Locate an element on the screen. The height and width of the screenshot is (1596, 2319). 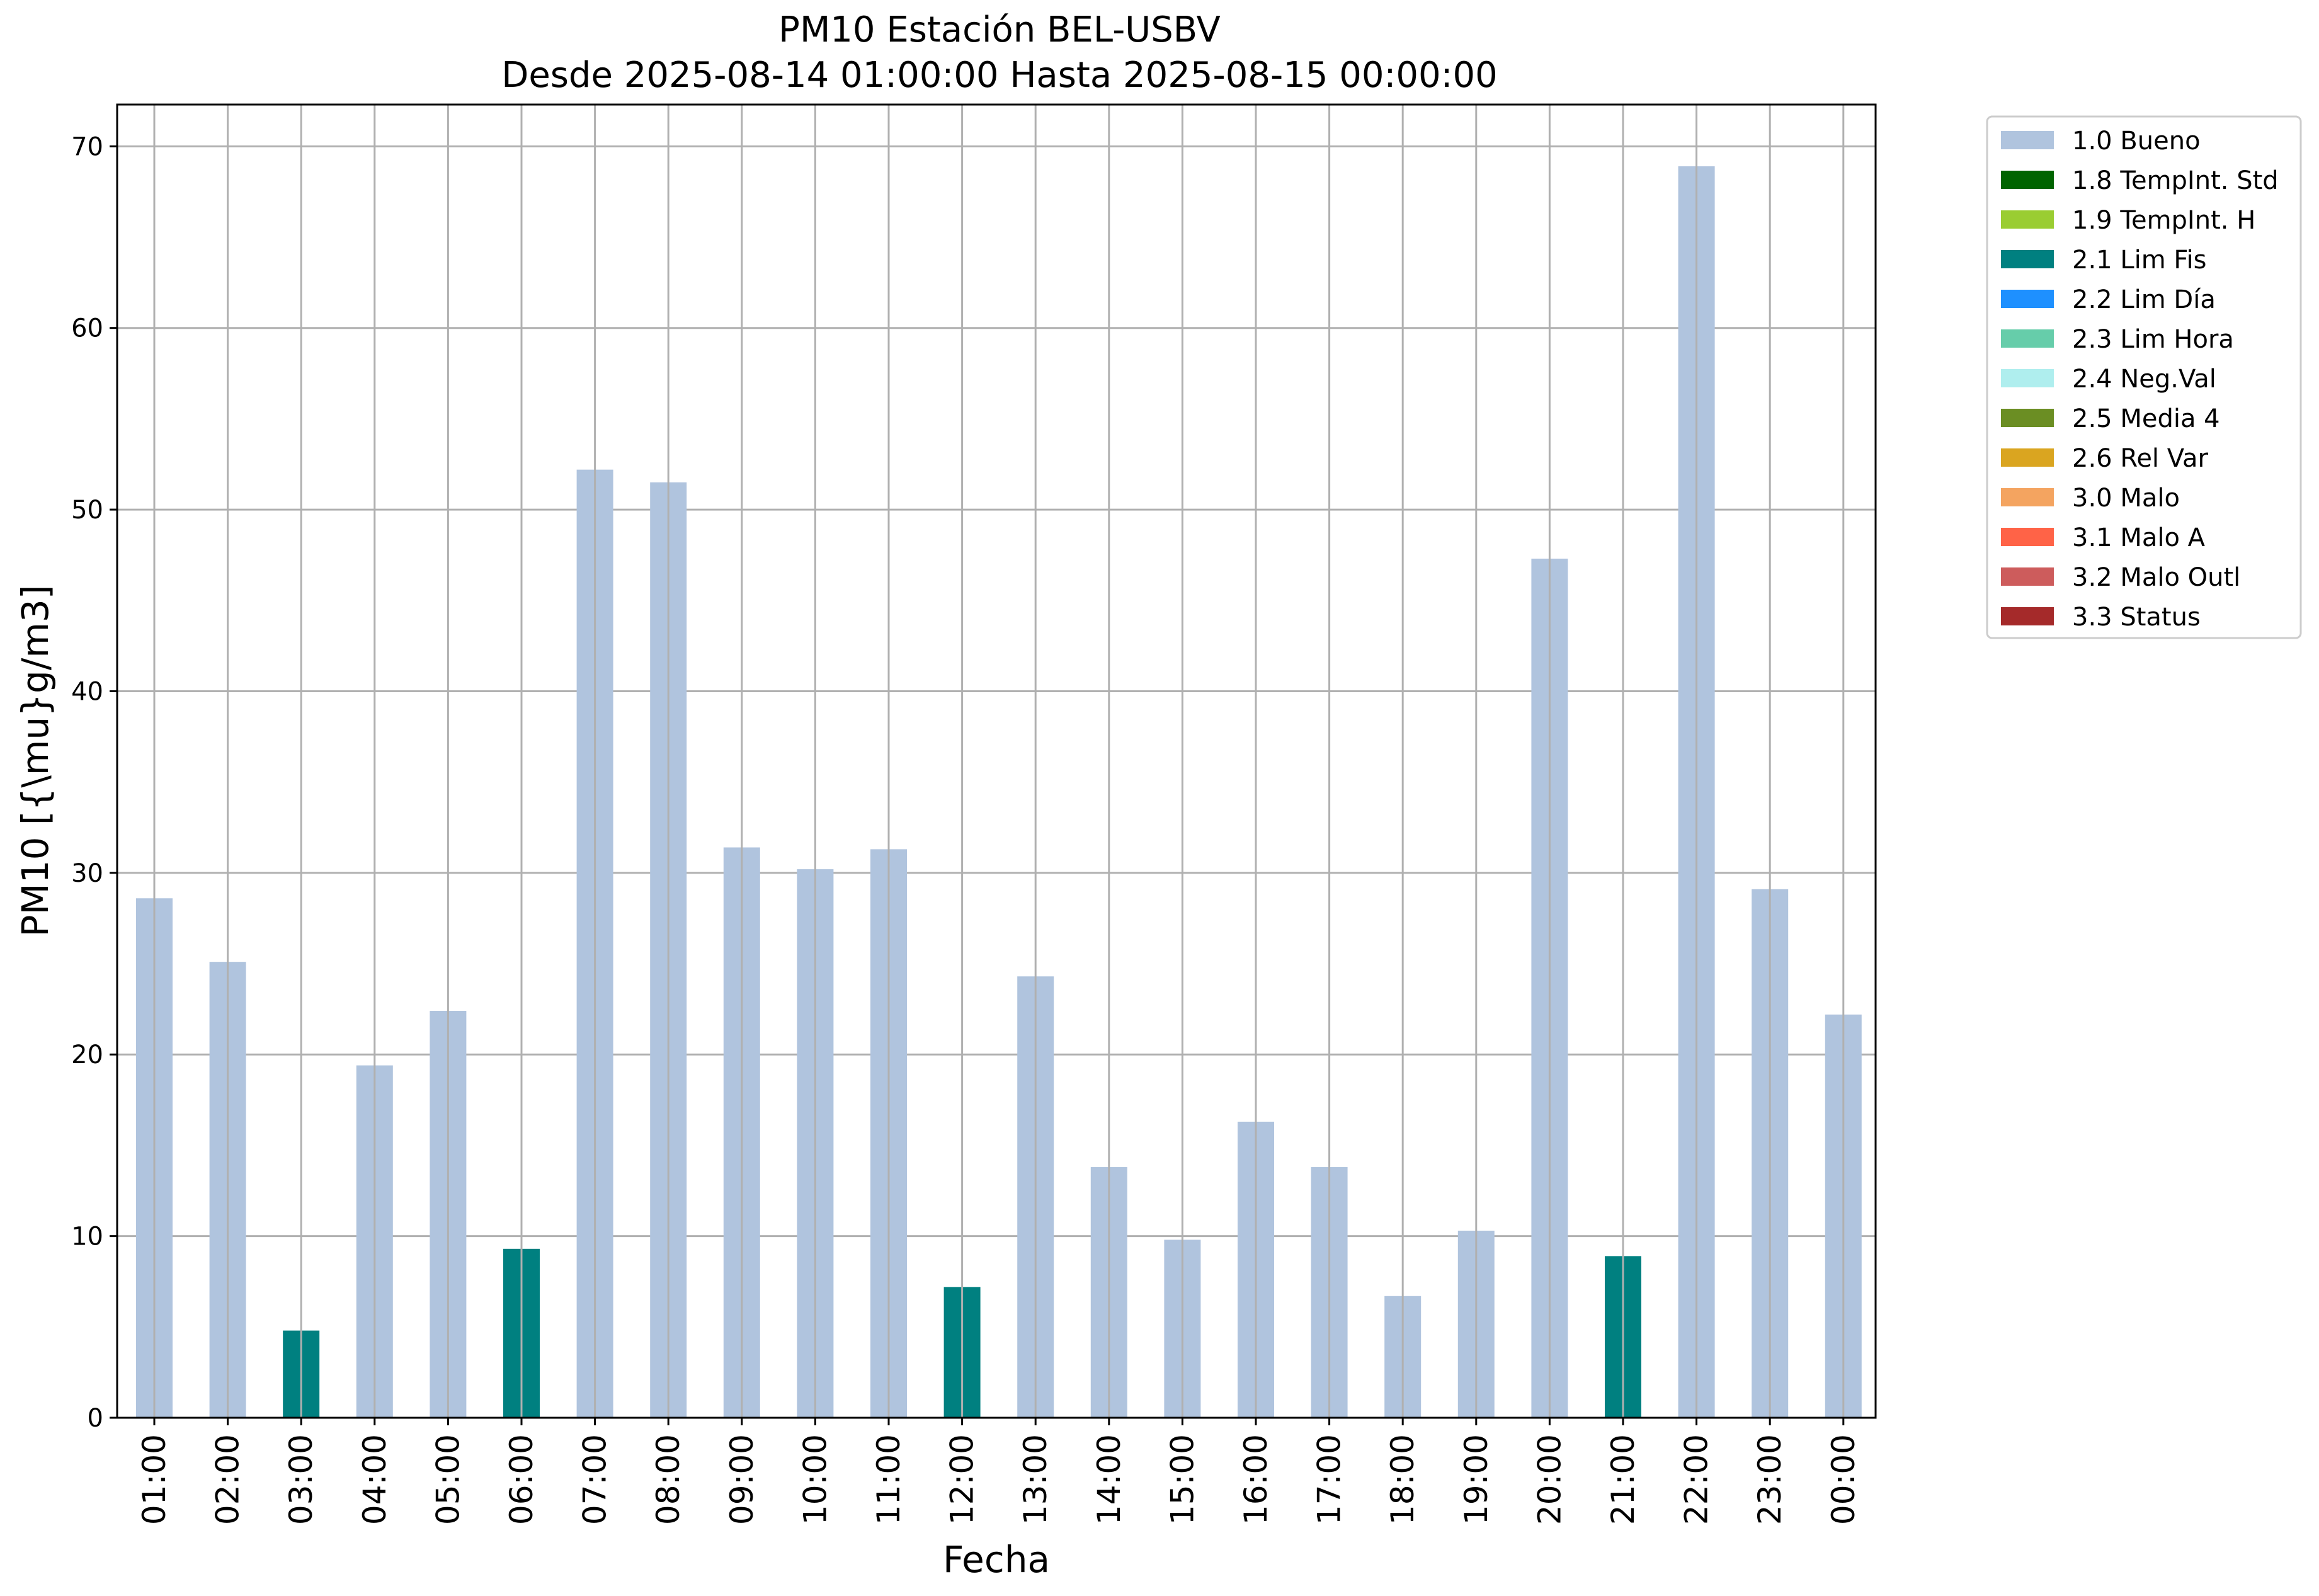
chart-title-line1: PM10 Estación BEL-USBV is located at coordinates (999, 29).